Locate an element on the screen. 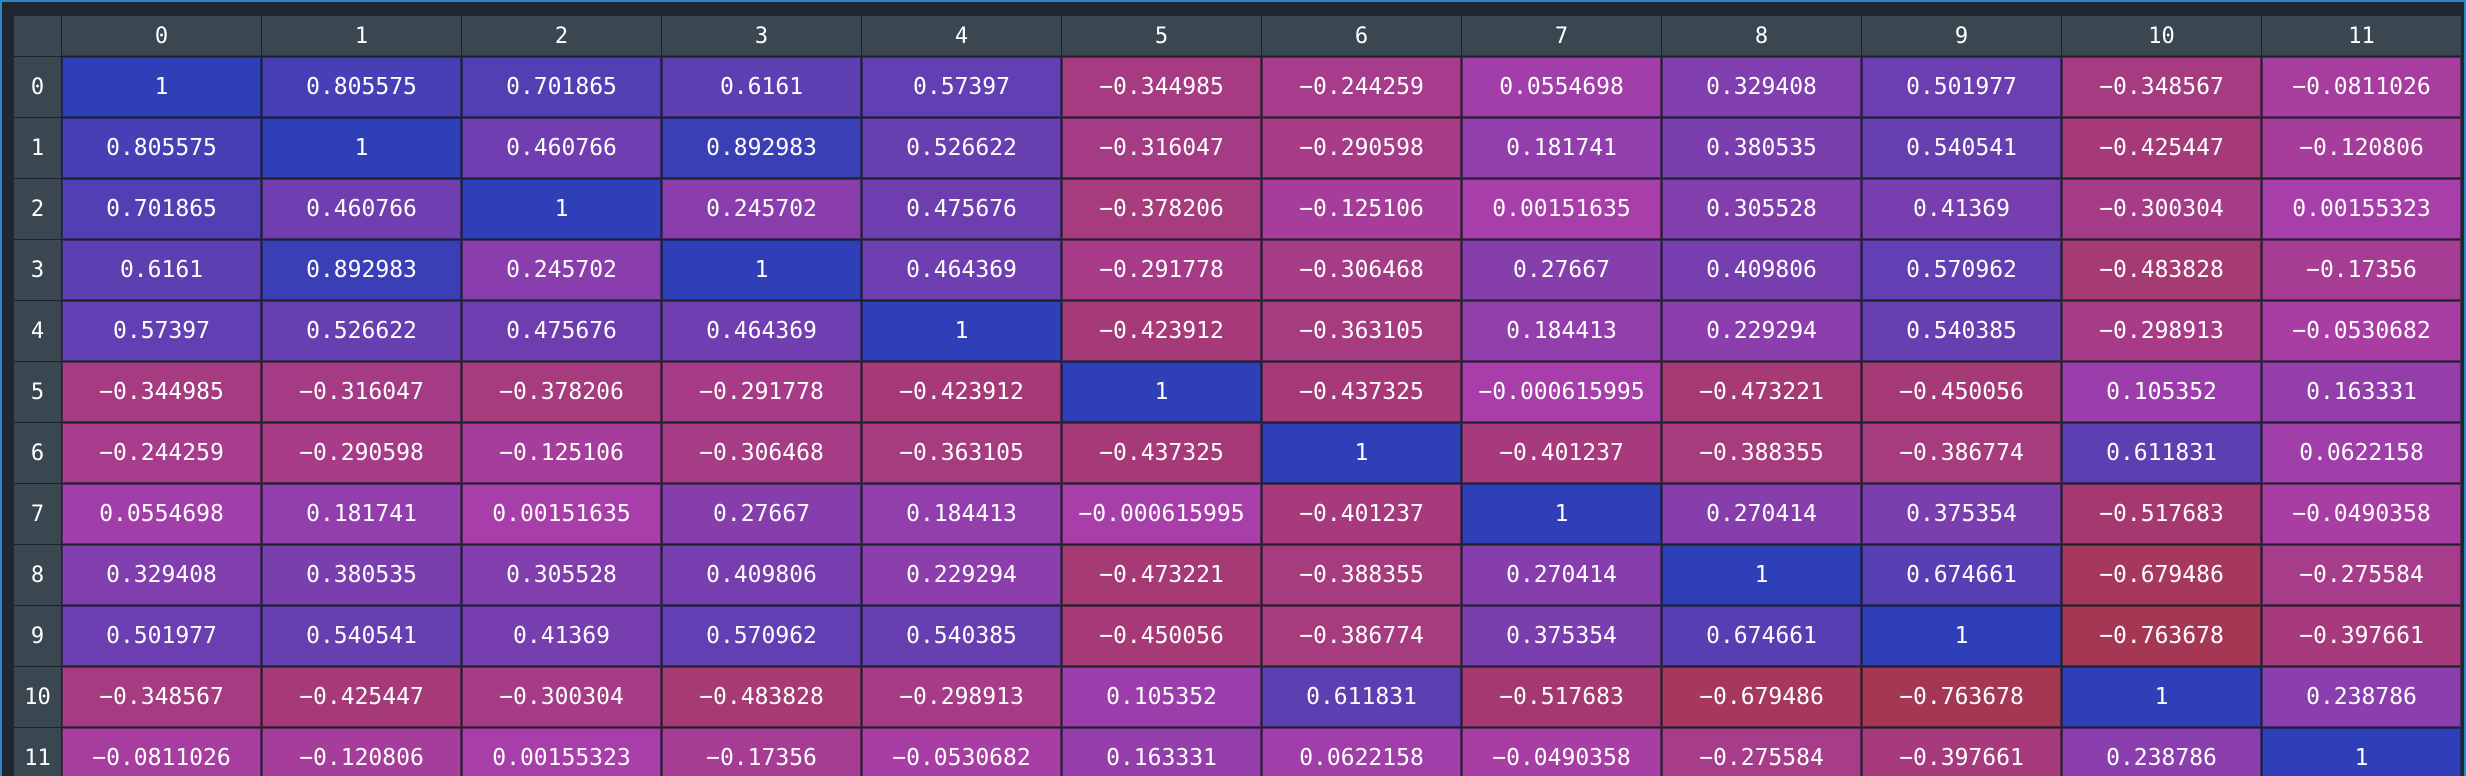  column-header: 2 is located at coordinates (561, 36).